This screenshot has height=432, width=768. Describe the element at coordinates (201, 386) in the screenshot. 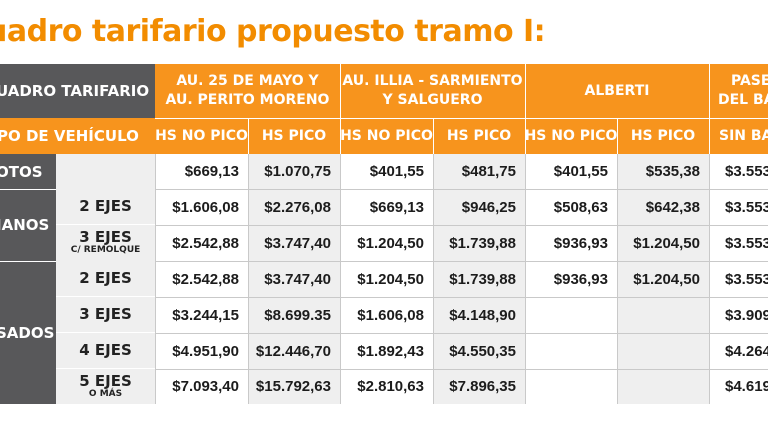

I see `table-cell: $7.093,40` at that location.